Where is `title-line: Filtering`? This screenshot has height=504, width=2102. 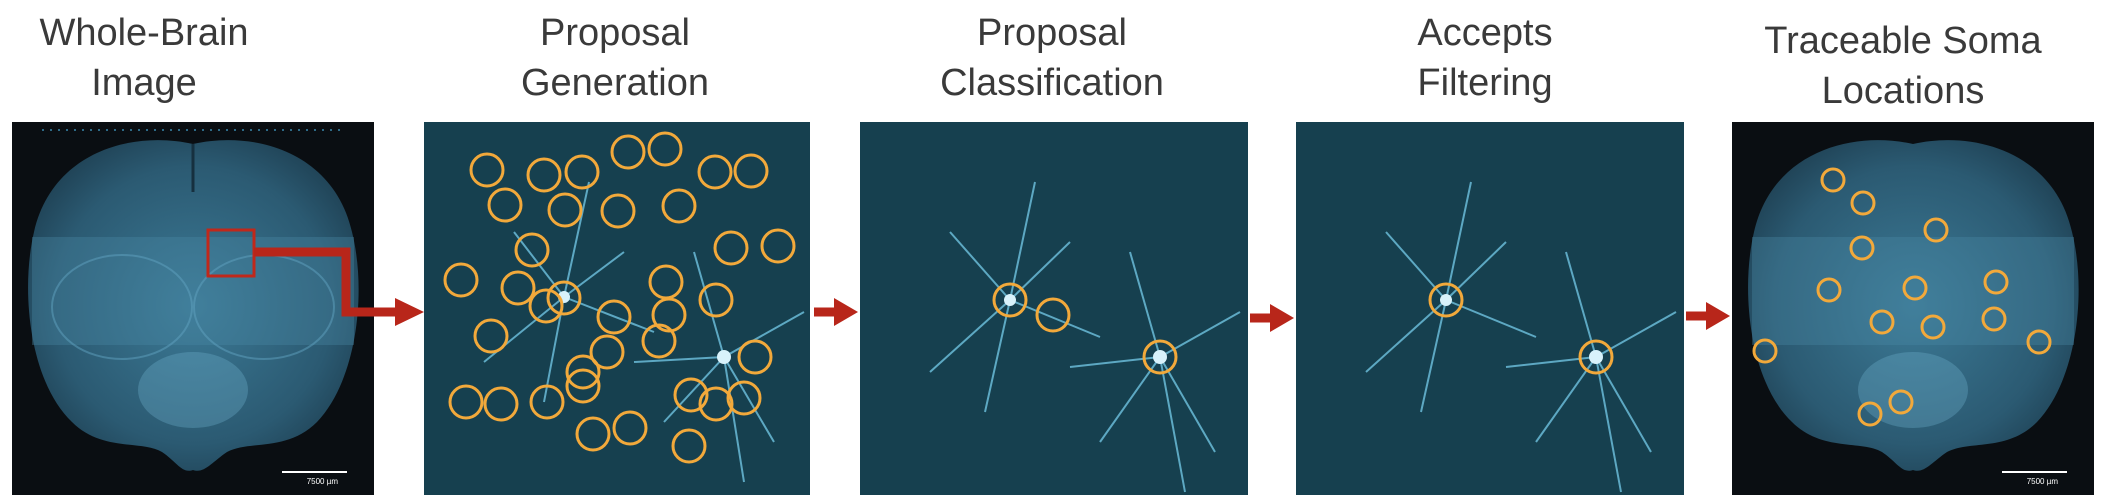
title-line: Filtering is located at coordinates (1485, 83).